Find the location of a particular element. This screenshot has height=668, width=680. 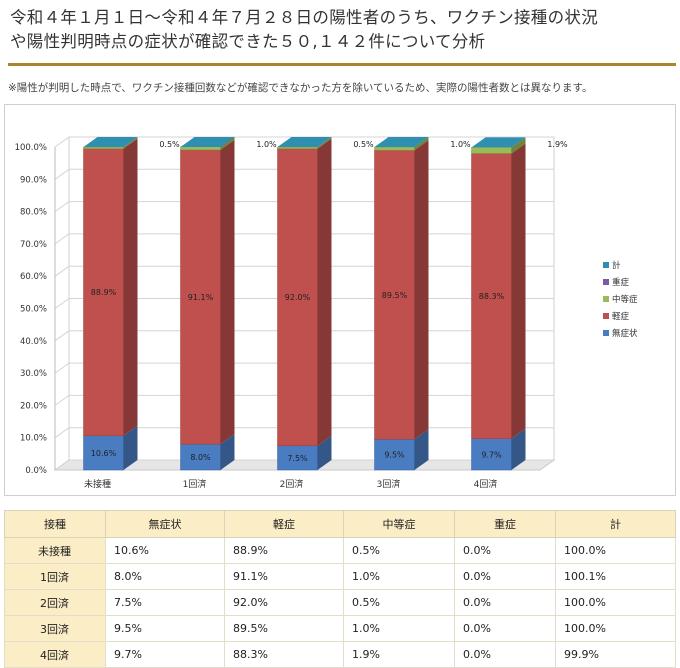

table-cell: 8.0% is located at coordinates (165, 576).